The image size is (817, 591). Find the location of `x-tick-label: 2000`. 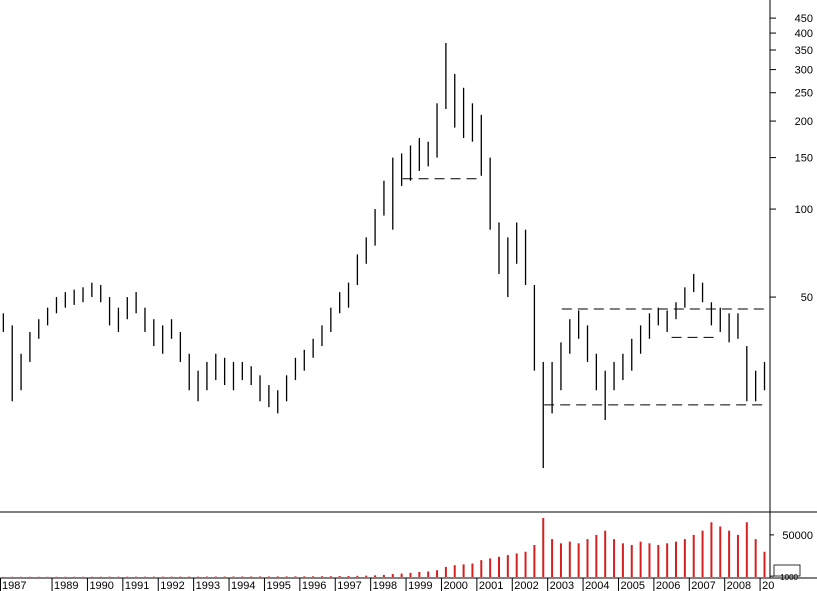

x-tick-label: 2000 is located at coordinates (455, 585).